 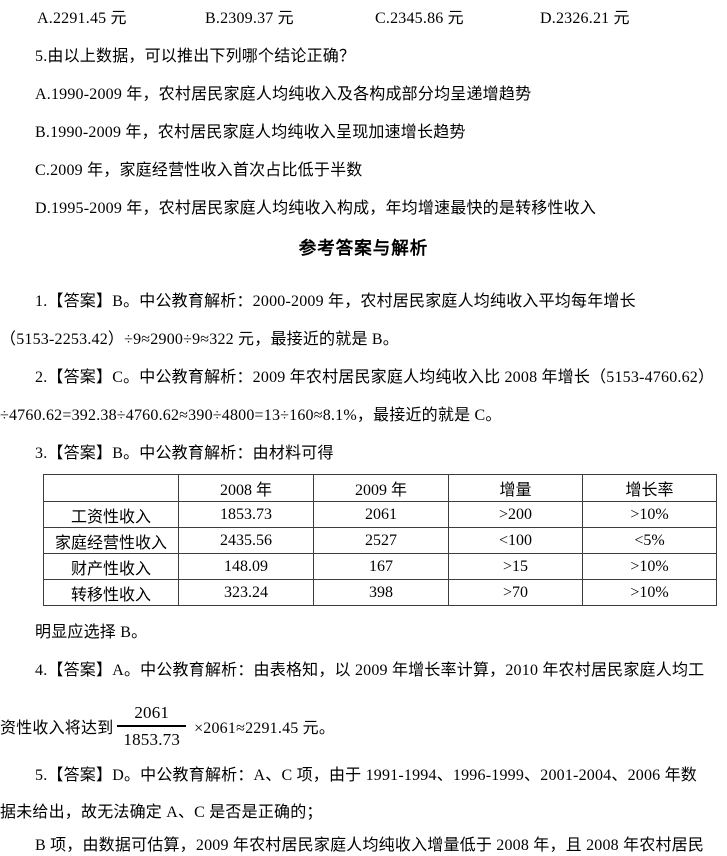 What do you see at coordinates (199, 170) in the screenshot?
I see `q5-option-c: C.2009 年，家庭经营性收入首次占比低于半数` at bounding box center [199, 170].